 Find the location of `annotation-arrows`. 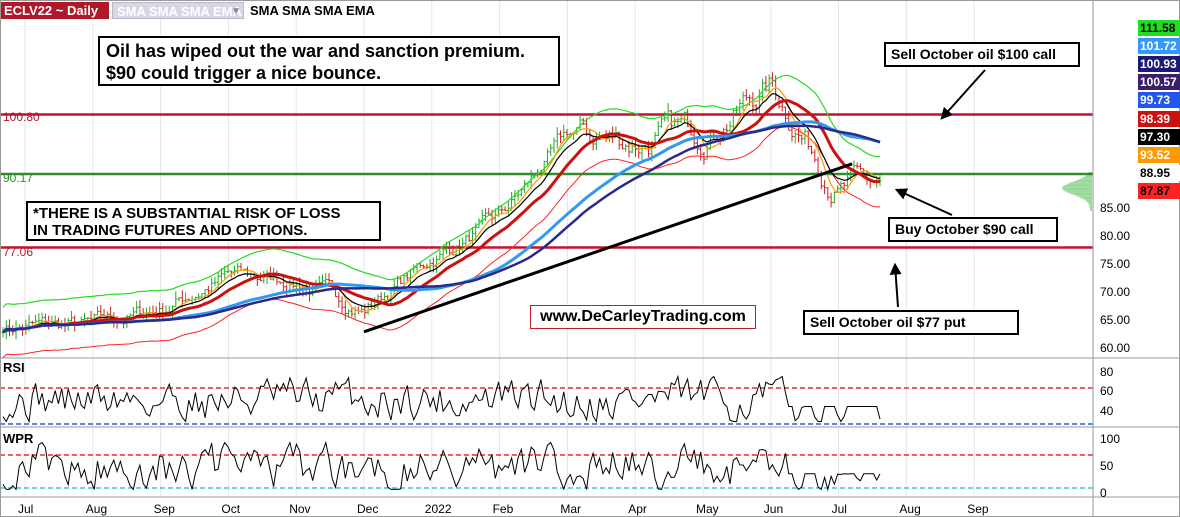

annotation-arrows is located at coordinates (937, 188).